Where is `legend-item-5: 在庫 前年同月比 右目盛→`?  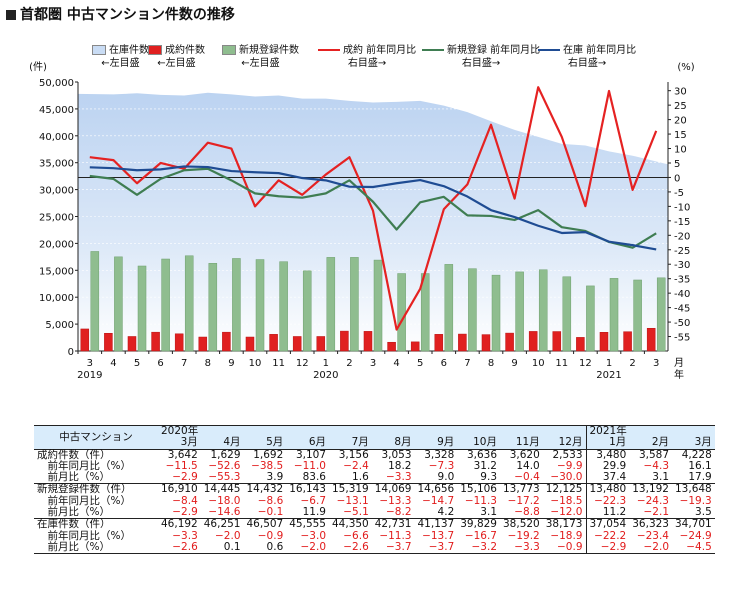
legend-item-5: 在庫 前年同月比 右目盛→ is located at coordinates (587, 57).